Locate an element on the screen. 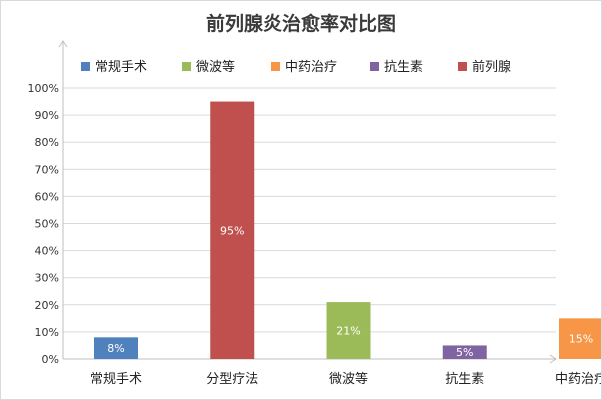  y-tick-label: 60% is located at coordinates (47, 196).